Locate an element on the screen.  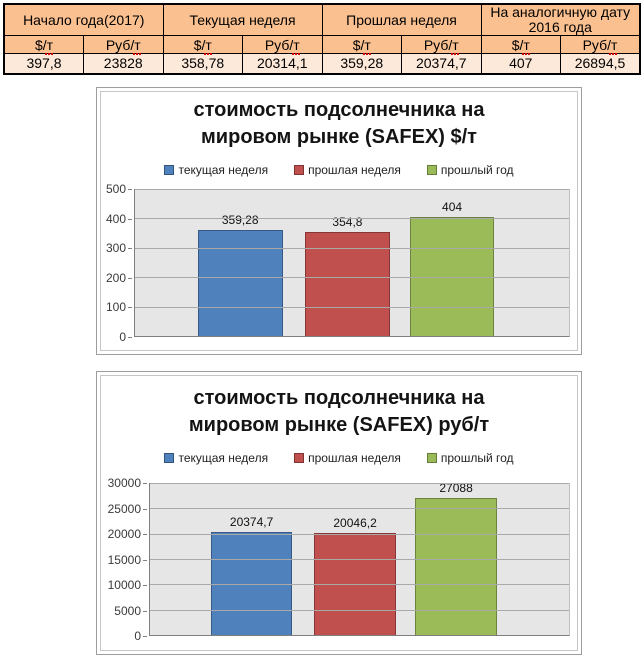
legend-item-current-week: текущая неделя is located at coordinates (216, 458).